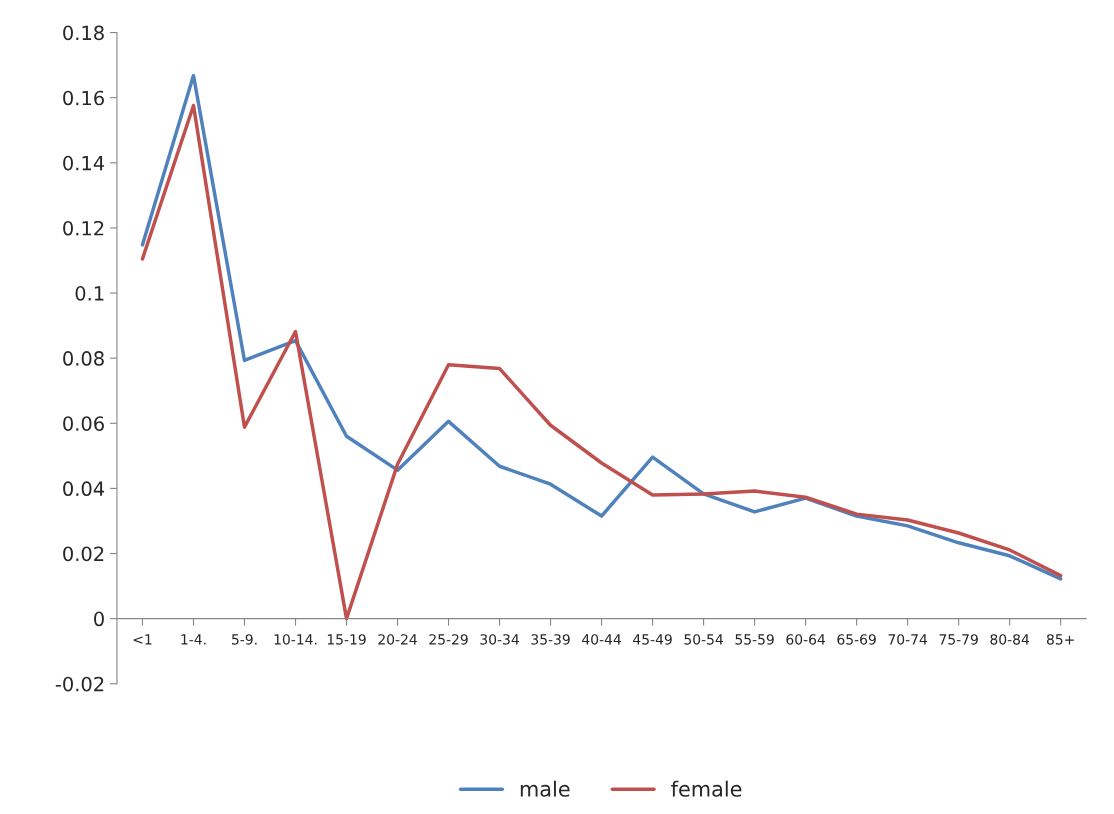 Image resolution: width=1114 pixels, height=814 pixels. What do you see at coordinates (1060, 639) in the screenshot?
I see `x-tick-label: 85+` at bounding box center [1060, 639].